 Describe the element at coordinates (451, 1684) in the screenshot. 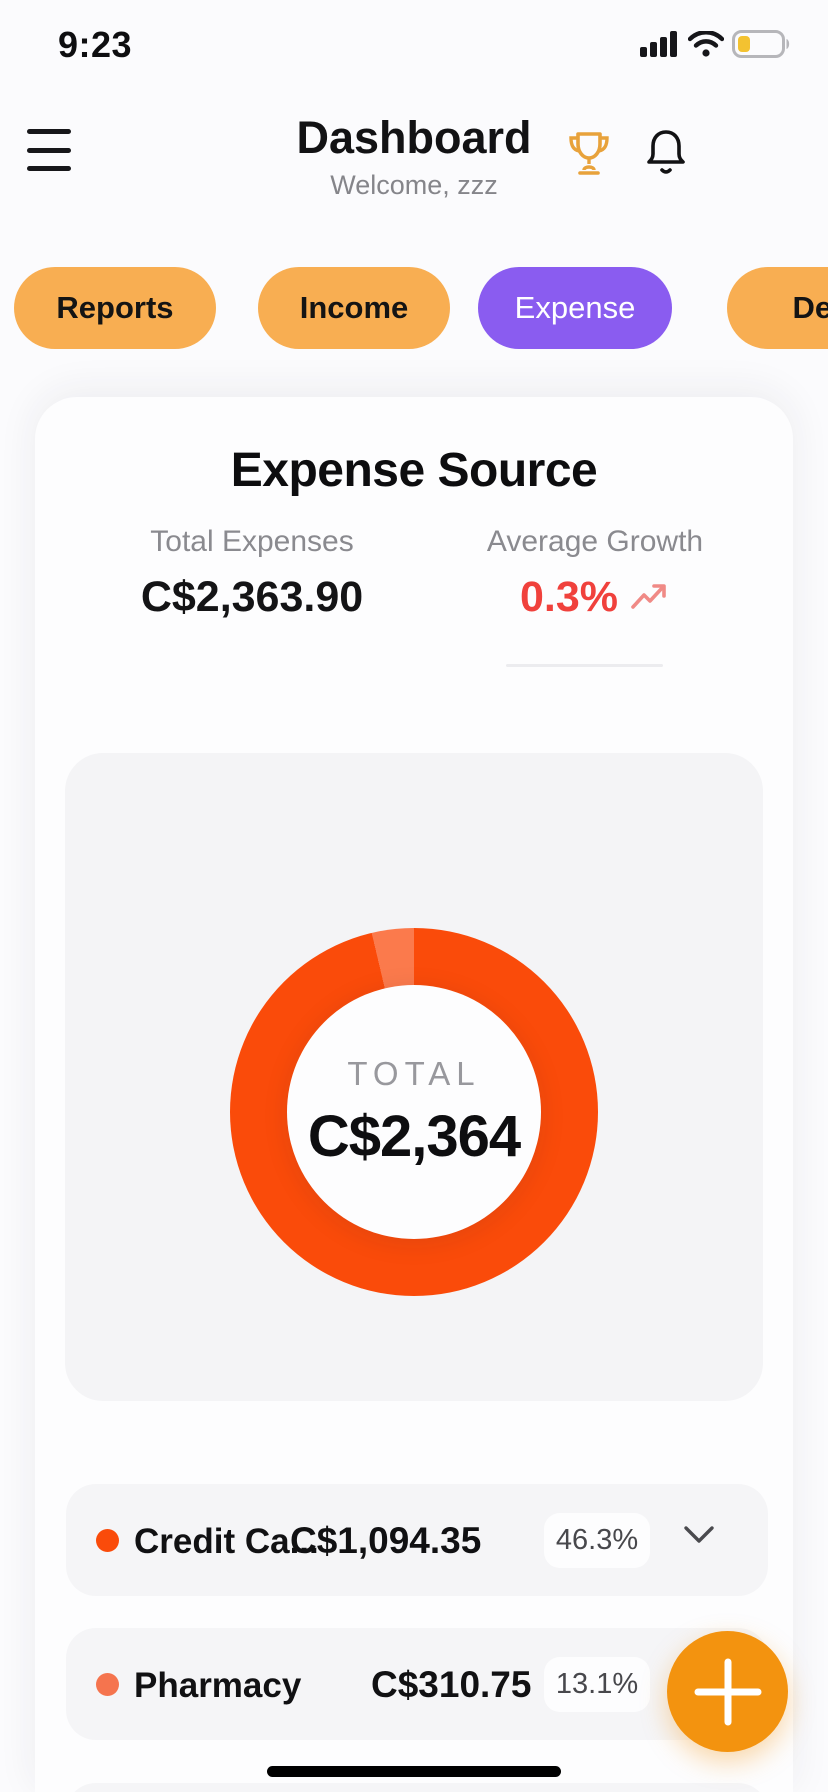

I see `legend-amount: C$310.75` at that location.